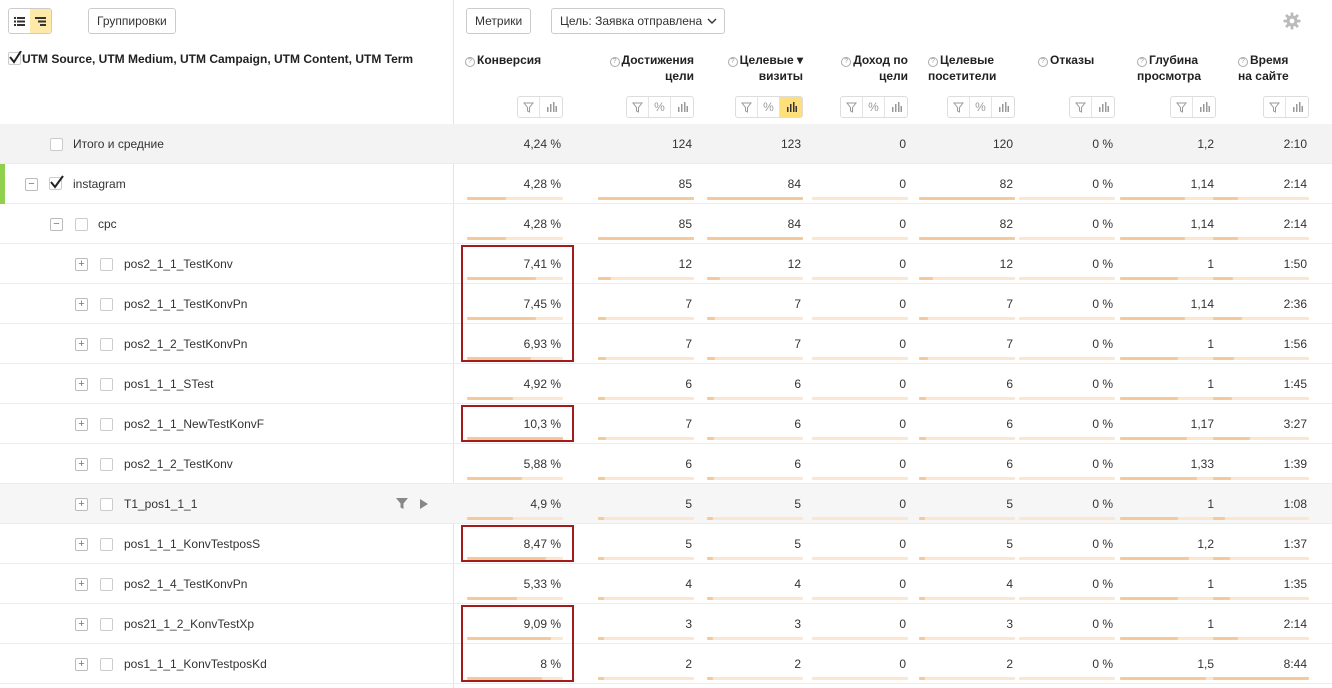 This screenshot has width=1332, height=688. I want to click on row-label: pos2_1_4_TestKonvPn, so click(186, 584).